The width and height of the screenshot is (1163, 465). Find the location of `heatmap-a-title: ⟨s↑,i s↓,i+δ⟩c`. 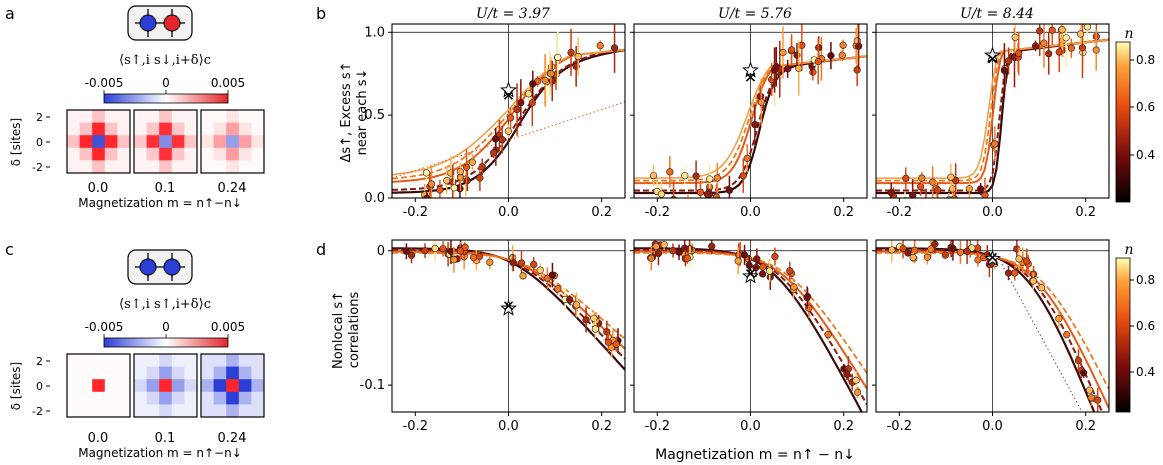

heatmap-a-title: ⟨s↑,i s↓,i+δ⟩c is located at coordinates (165, 60).